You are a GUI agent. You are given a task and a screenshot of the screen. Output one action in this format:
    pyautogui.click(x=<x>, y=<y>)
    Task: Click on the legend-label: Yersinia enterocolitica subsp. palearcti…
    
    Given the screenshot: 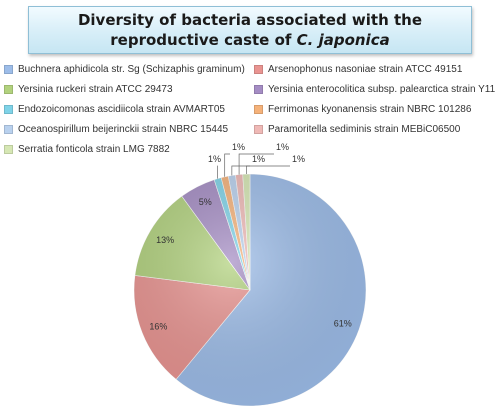 What is the action you would take?
    pyautogui.click(x=382, y=89)
    